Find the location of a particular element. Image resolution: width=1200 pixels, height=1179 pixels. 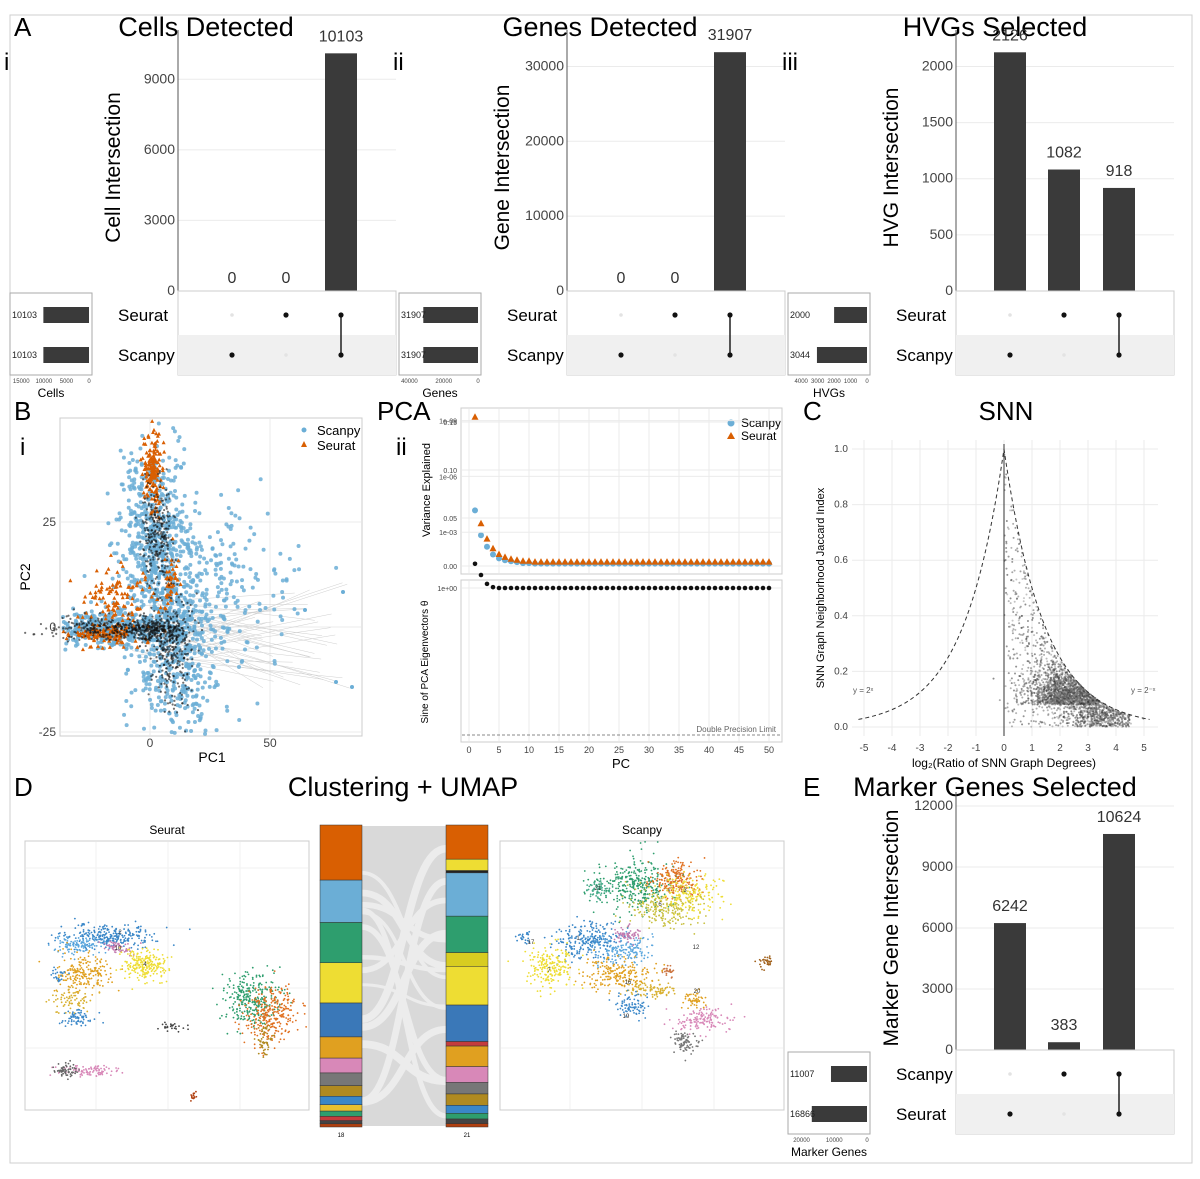

matrix-dot-empty is located at coordinates (1010, 315).